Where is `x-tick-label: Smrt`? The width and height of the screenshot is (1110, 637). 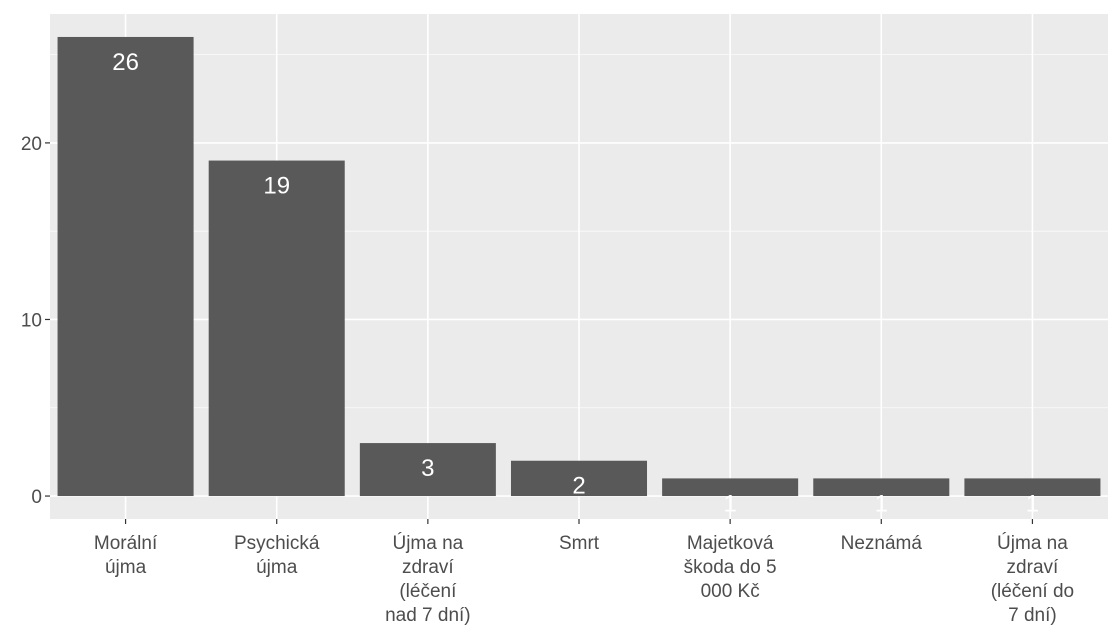
x-tick-label: Smrt is located at coordinates (579, 543).